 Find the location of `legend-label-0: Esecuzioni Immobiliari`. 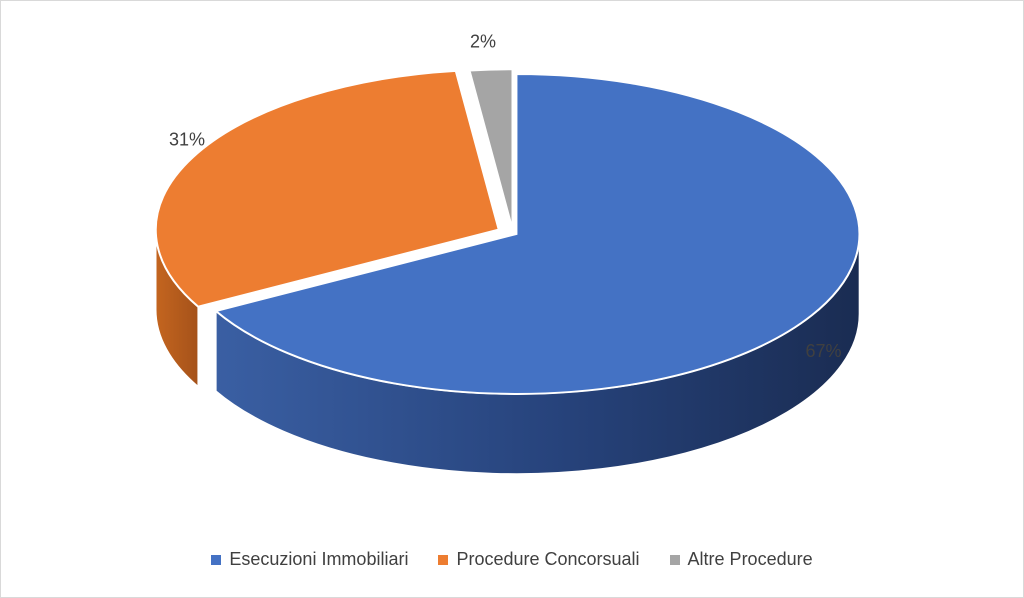

legend-label-0: Esecuzioni Immobiliari is located at coordinates (319, 559).